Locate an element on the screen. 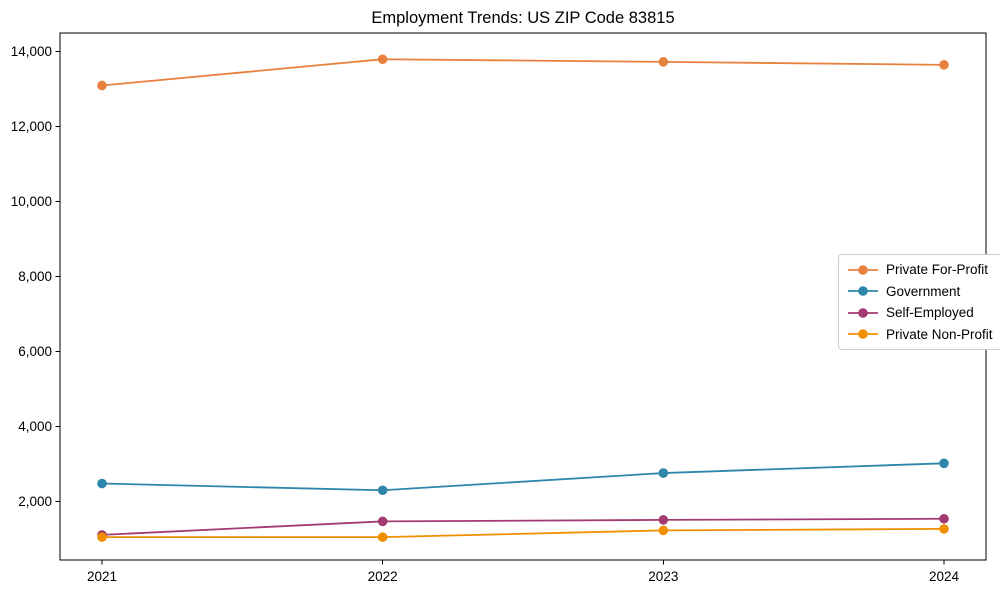  legend-marker-private-for-profit is located at coordinates (863, 269).